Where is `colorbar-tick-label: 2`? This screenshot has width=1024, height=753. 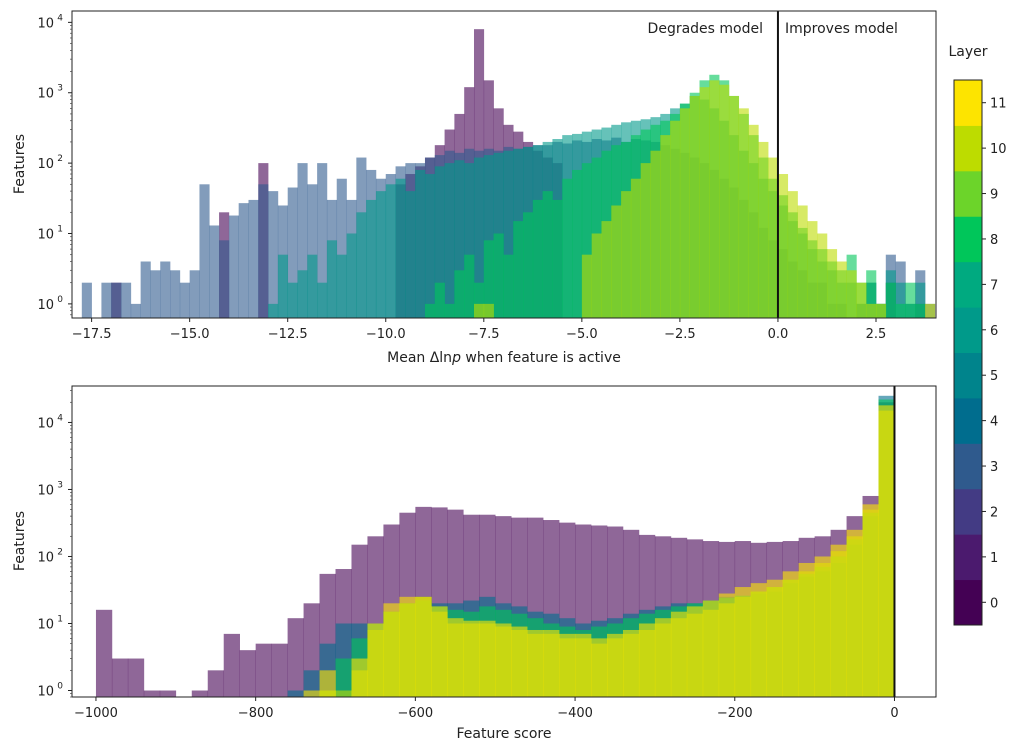 colorbar-tick-label: 2 is located at coordinates (994, 512).